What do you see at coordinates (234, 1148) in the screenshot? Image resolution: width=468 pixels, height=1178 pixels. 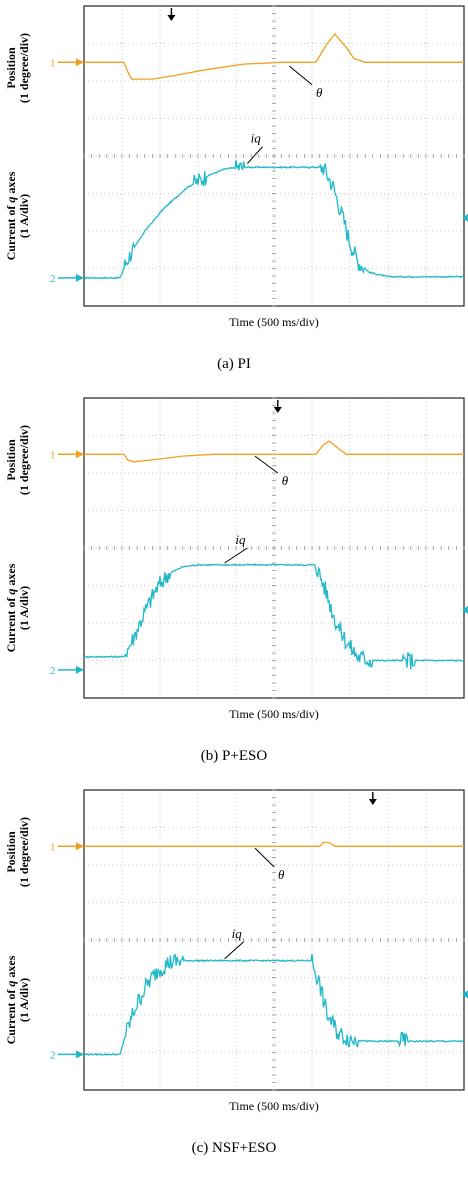 I see `panel-caption: (c) NSF+ESO` at bounding box center [234, 1148].